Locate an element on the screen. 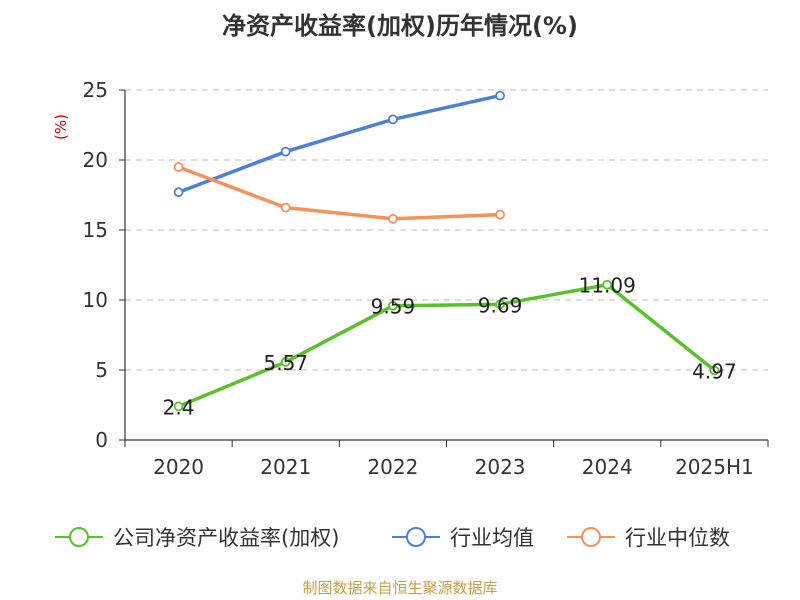  data-label: 5.57 is located at coordinates (285, 363).